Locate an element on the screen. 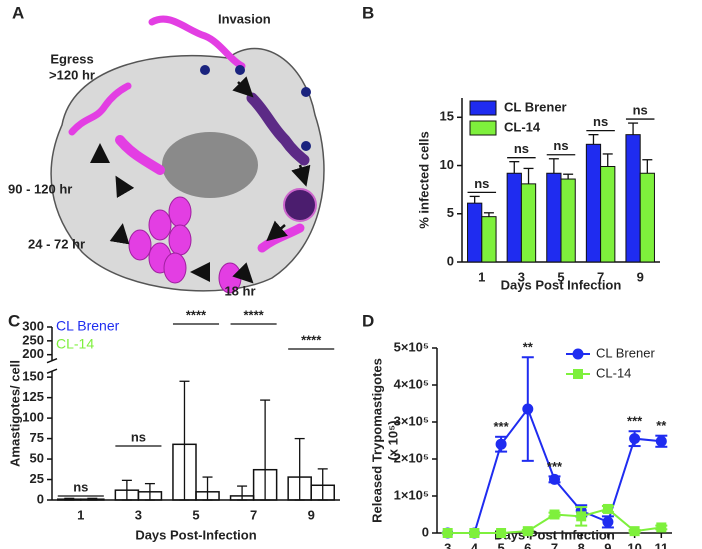  y-tick-label: 300 is located at coordinates (33, 325).